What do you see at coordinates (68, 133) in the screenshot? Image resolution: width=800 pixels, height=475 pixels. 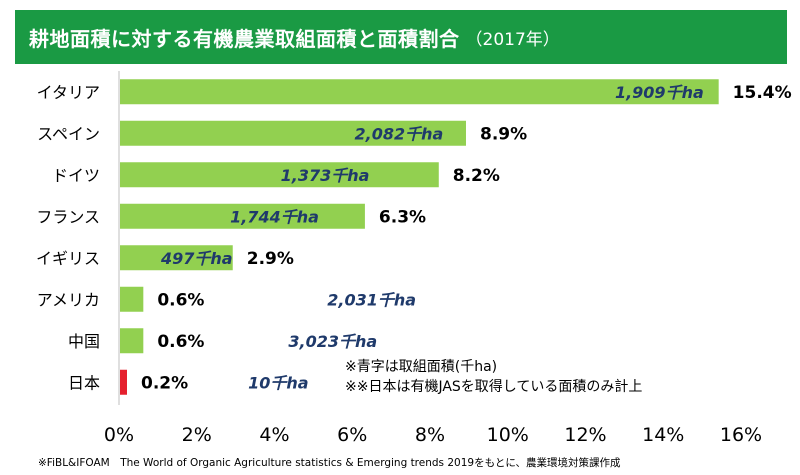 I see `category-label: スペイン` at bounding box center [68, 133].